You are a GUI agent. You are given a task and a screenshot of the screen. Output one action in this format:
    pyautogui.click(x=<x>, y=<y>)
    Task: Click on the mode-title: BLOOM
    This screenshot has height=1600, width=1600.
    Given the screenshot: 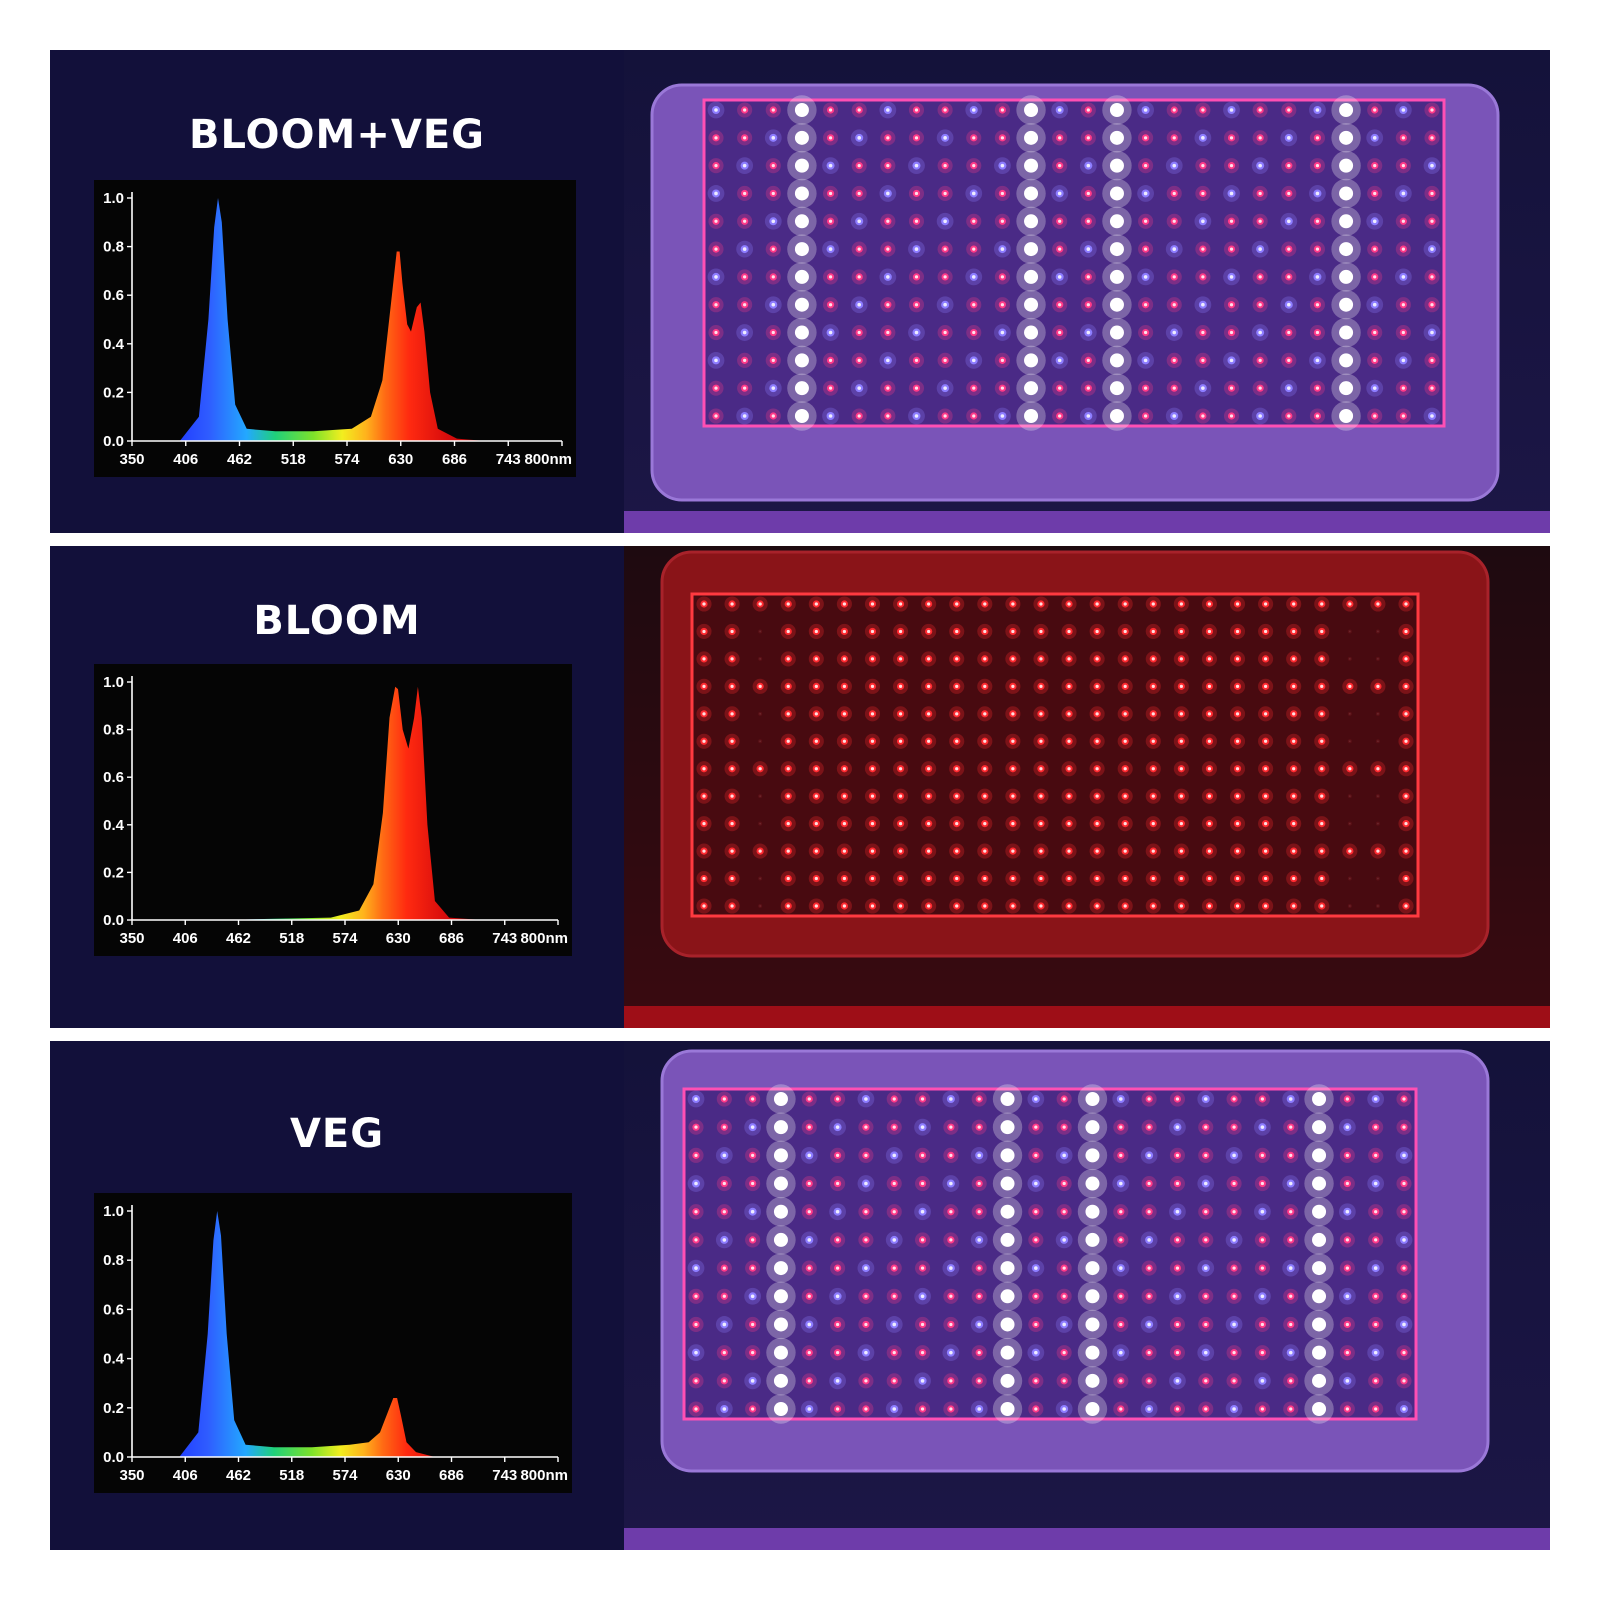 What is the action you would take?
    pyautogui.click(x=337, y=621)
    